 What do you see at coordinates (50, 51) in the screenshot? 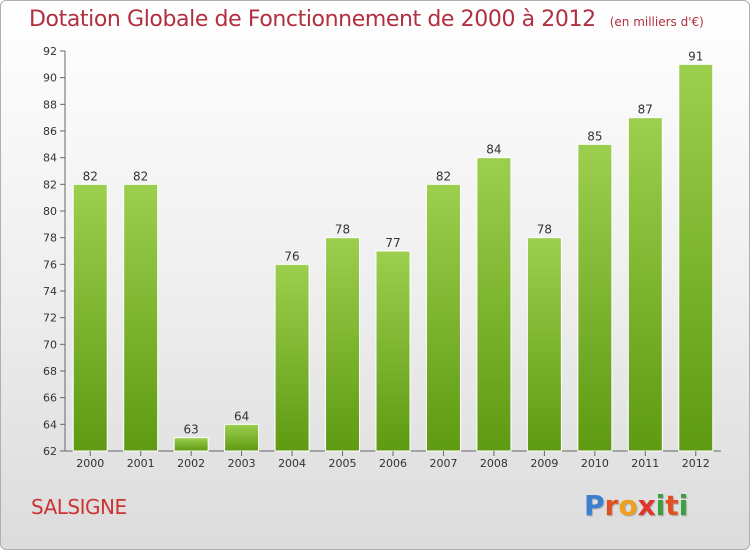
I see `y-tick-label: 92` at bounding box center [50, 51].